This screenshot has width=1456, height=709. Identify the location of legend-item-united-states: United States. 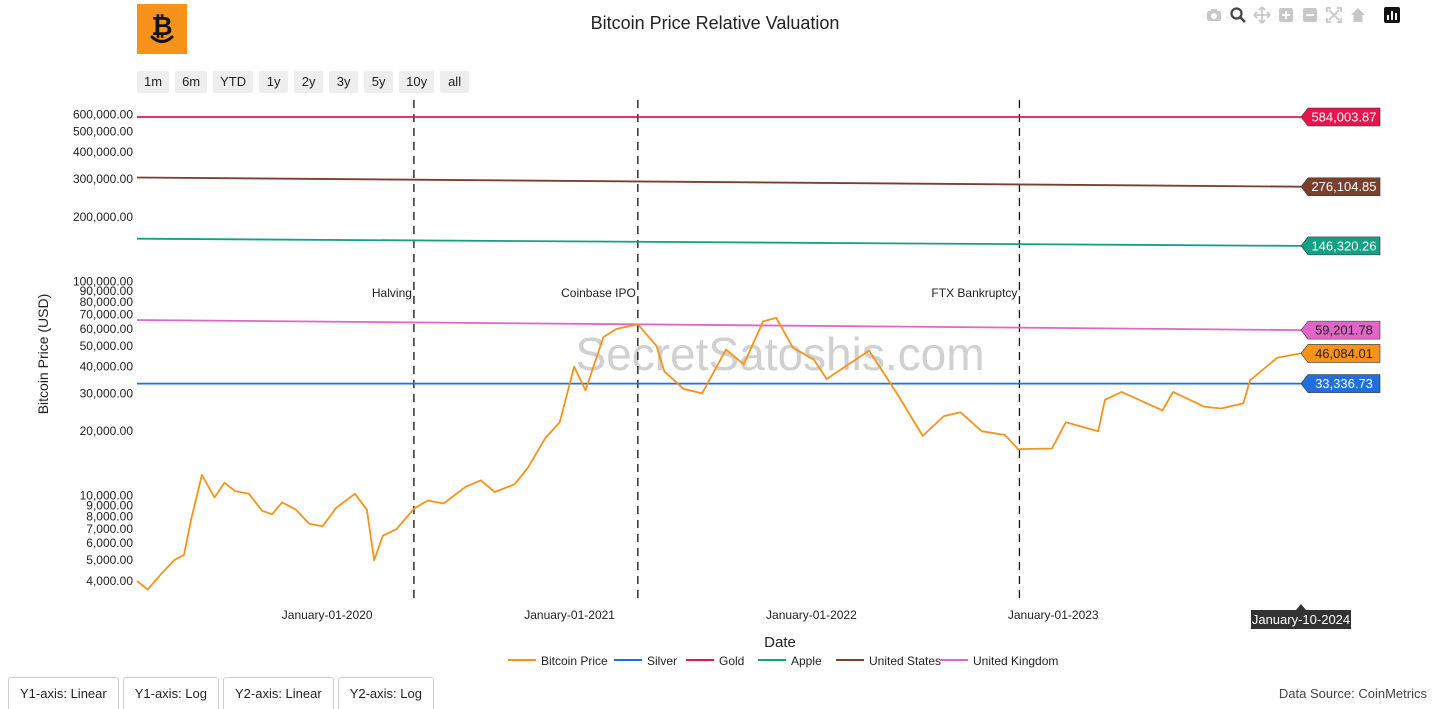
(888, 661).